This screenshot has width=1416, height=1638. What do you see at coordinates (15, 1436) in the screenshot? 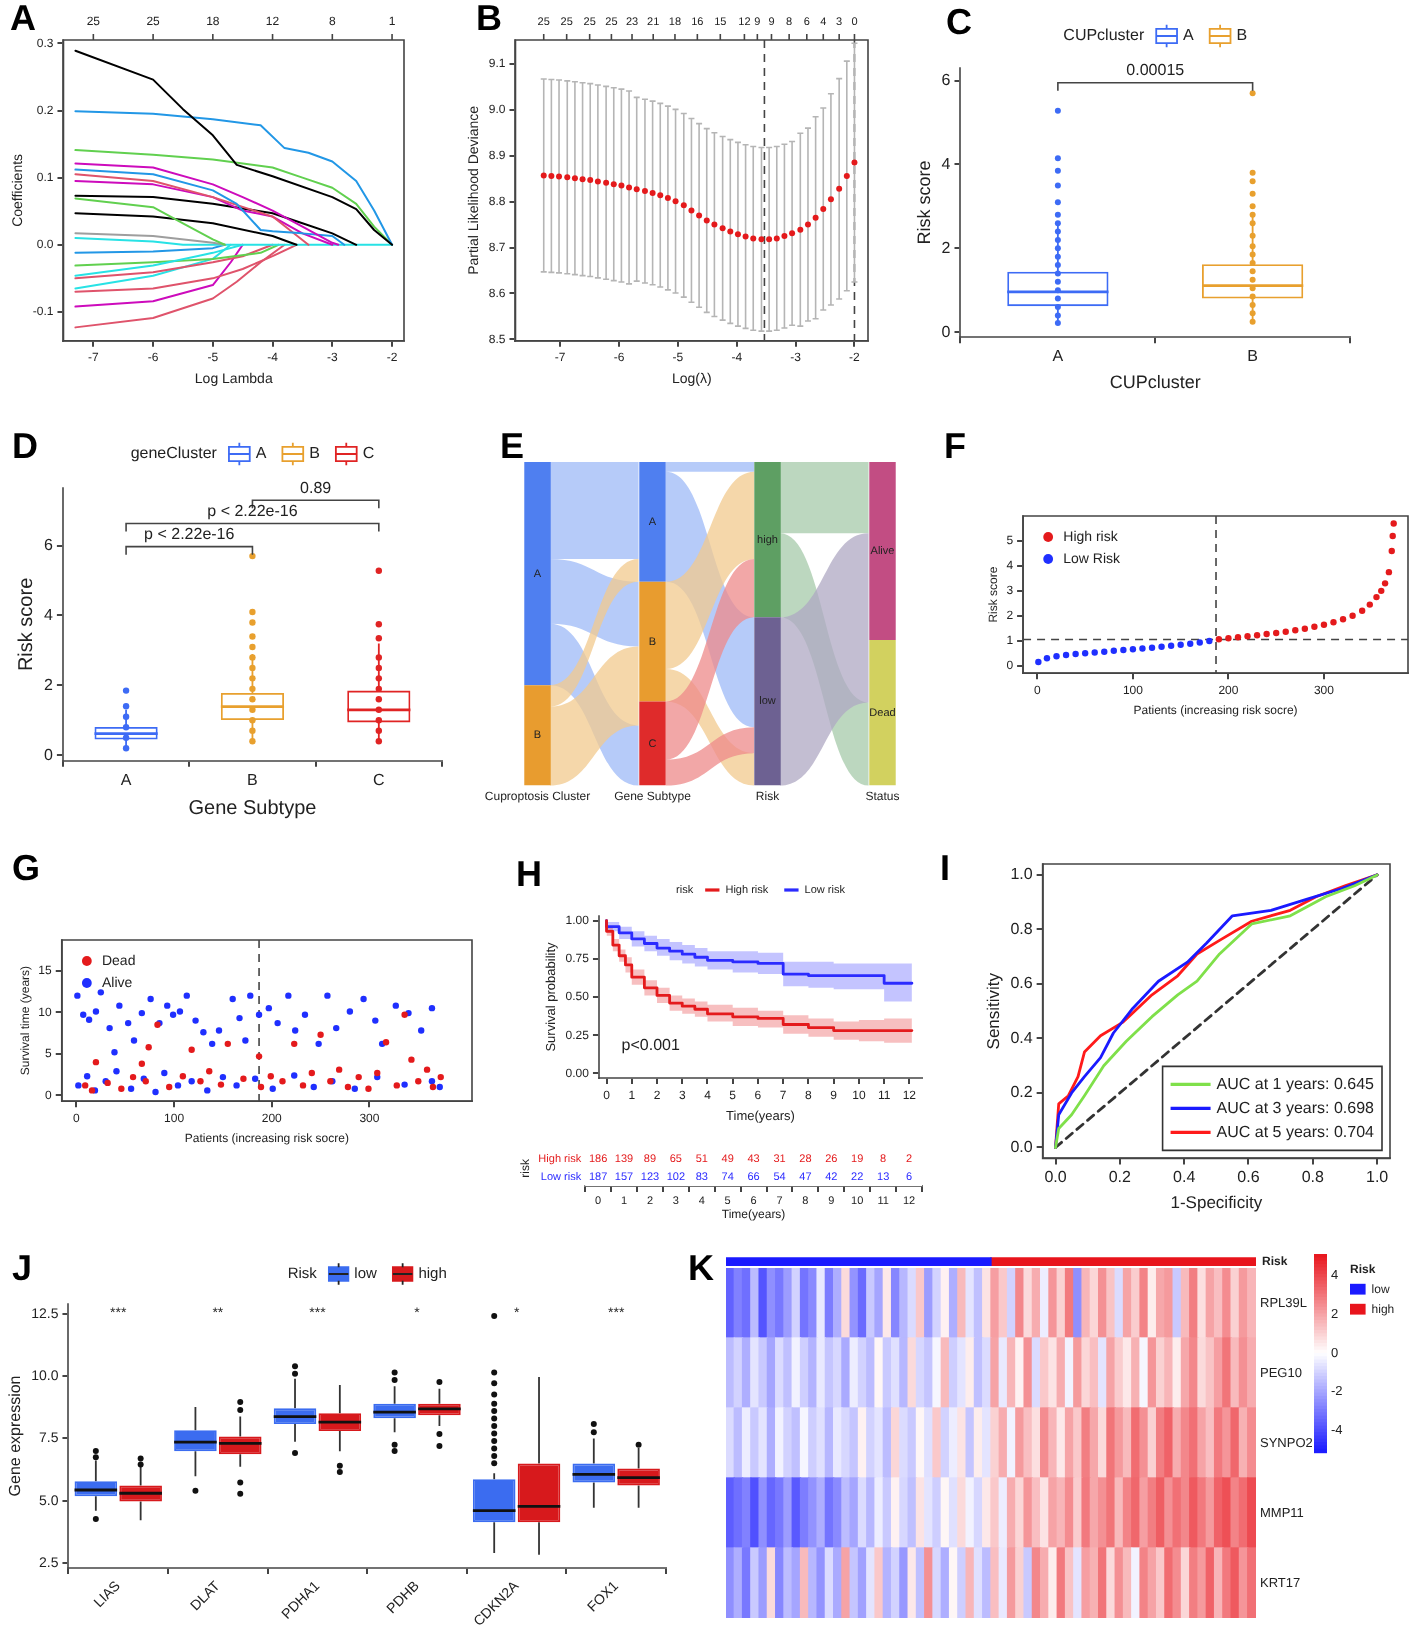
I see `y-axis-title: Gene expression` at bounding box center [15, 1436].